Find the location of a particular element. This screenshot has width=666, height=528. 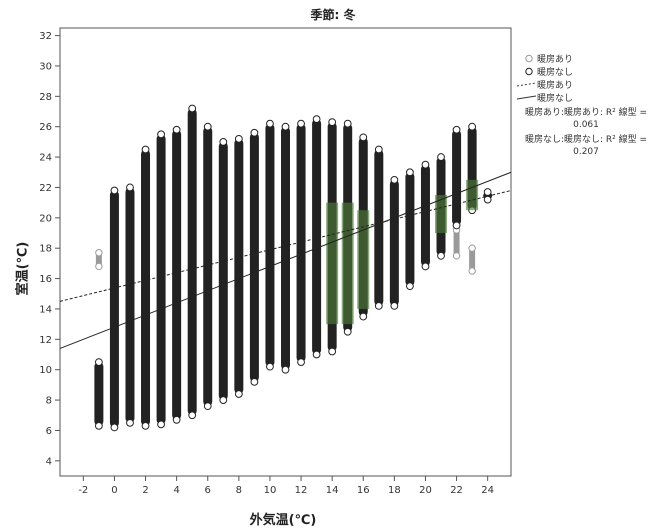

y-tick-label: 26 is located at coordinates (45, 127).